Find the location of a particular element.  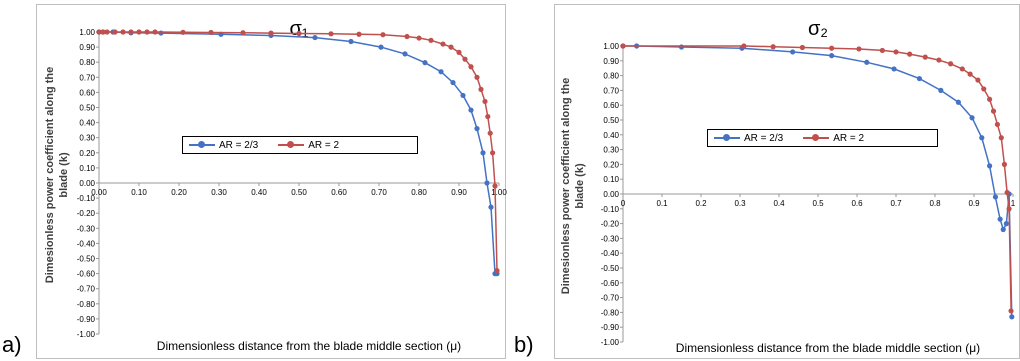

legend-item: AR = 2/3 is located at coordinates (223, 145).